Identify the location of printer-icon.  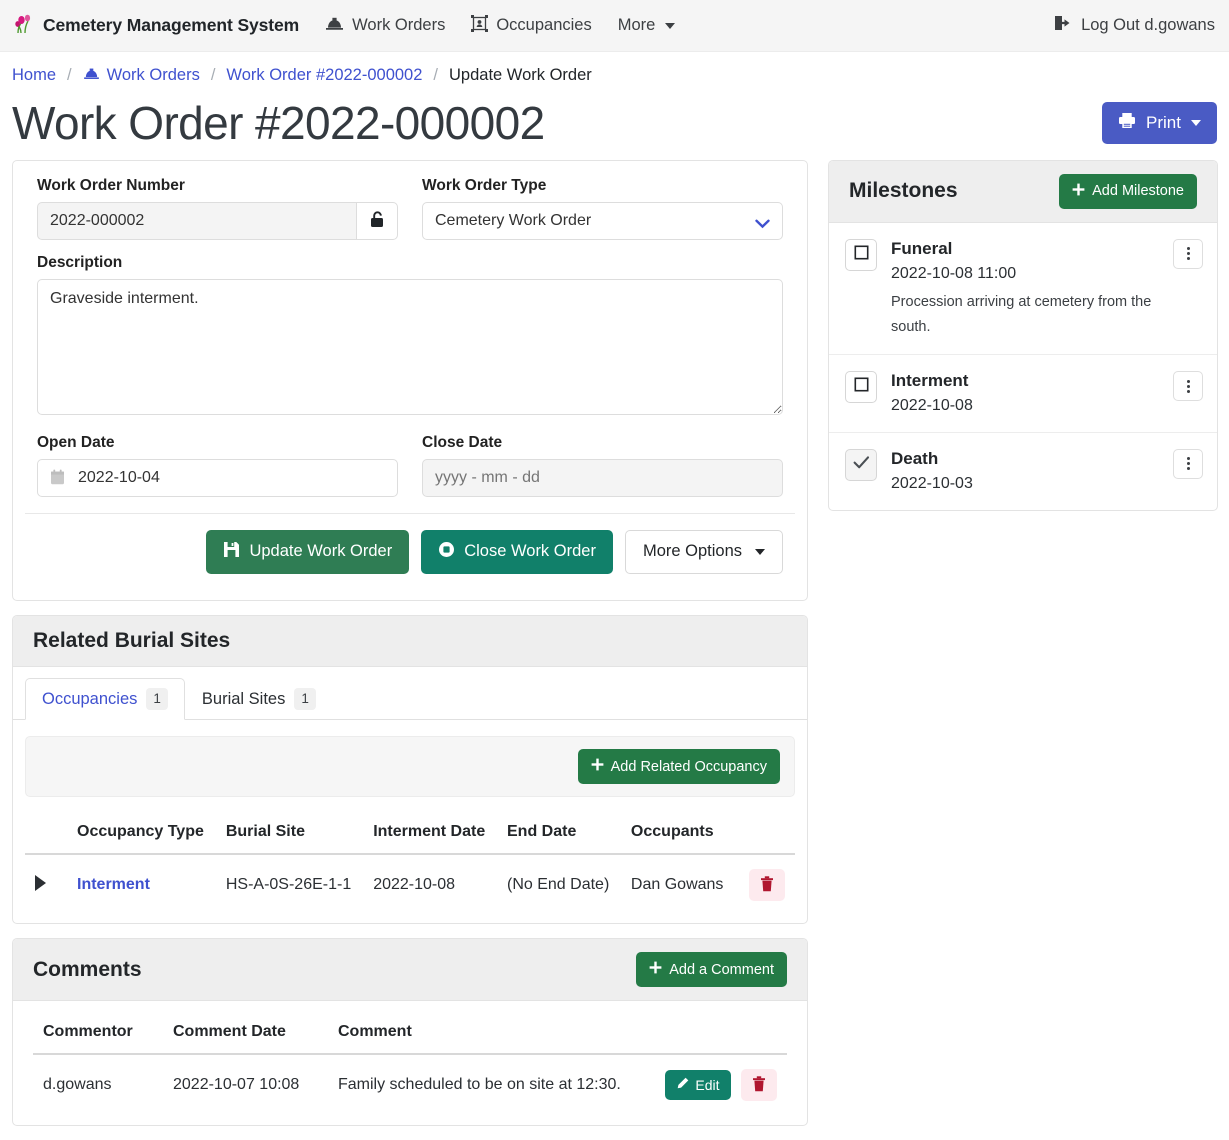
(1127, 123).